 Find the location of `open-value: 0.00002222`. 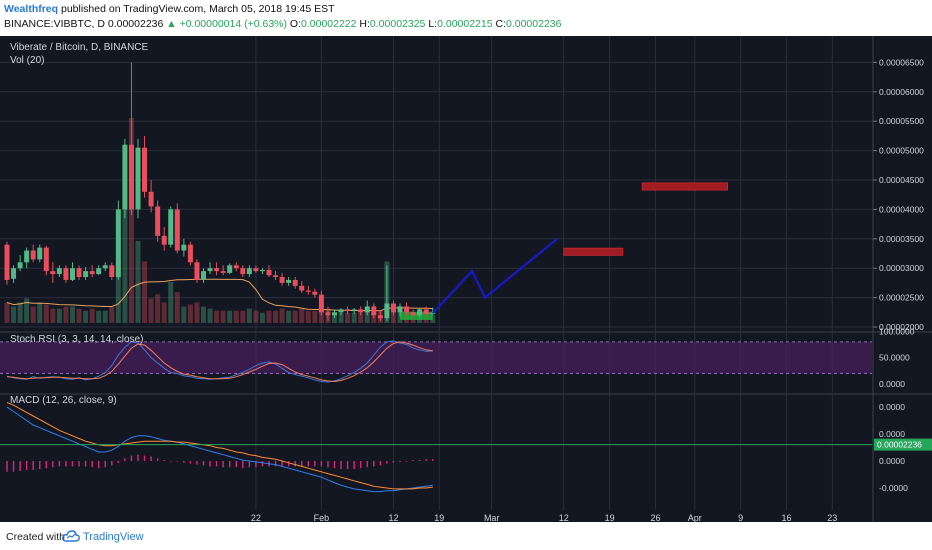

open-value: 0.00002222 is located at coordinates (329, 24).